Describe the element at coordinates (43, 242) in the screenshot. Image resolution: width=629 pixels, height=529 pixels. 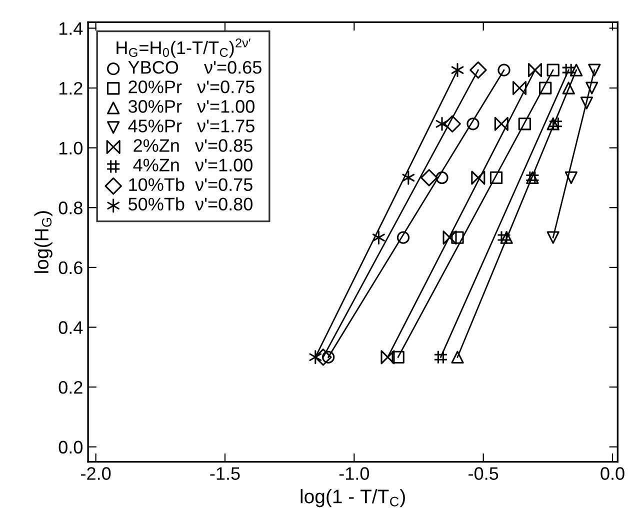
I see `y-axis-title: log(H$_{G}$)` at that location.